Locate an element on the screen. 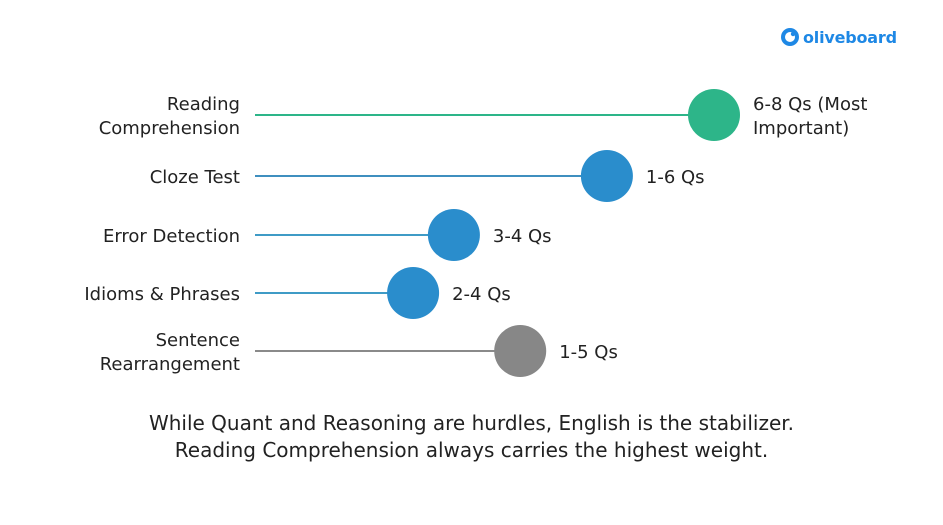 The image size is (943, 525). value-label-idioms-phrases: 2-4 Qs is located at coordinates (481, 294).